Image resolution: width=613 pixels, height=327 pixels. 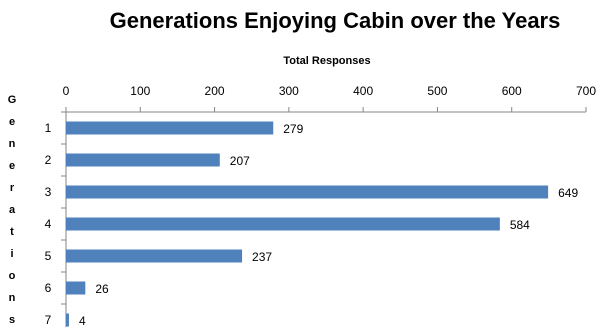 I want to click on y-axis-label-letter-6: t, so click(x=12, y=232).